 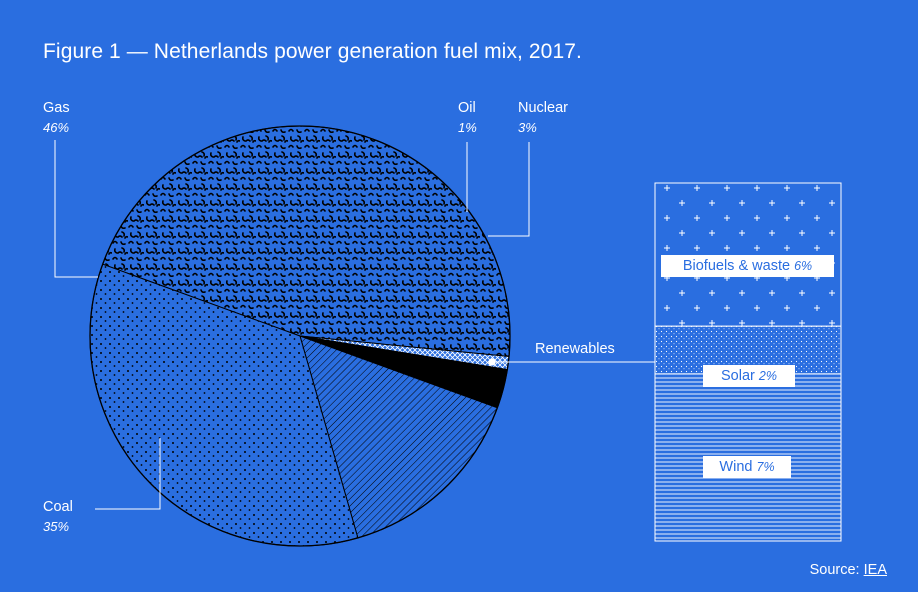 What do you see at coordinates (492, 362) in the screenshot?
I see `leader-dot-renewables` at bounding box center [492, 362].